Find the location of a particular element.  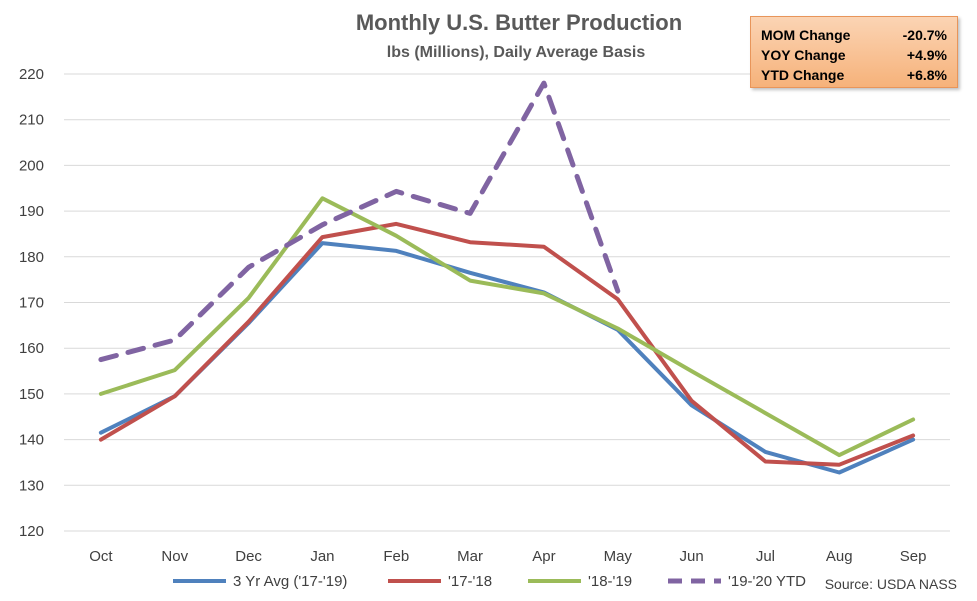

y-tick-label: 190 is located at coordinates (31, 211).